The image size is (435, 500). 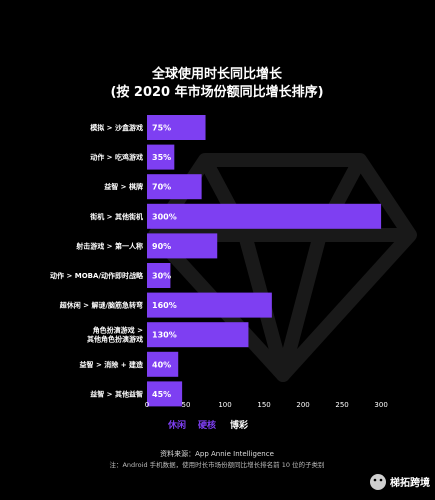 I want to click on legend-item-casual: 休闲, so click(x=176, y=425).